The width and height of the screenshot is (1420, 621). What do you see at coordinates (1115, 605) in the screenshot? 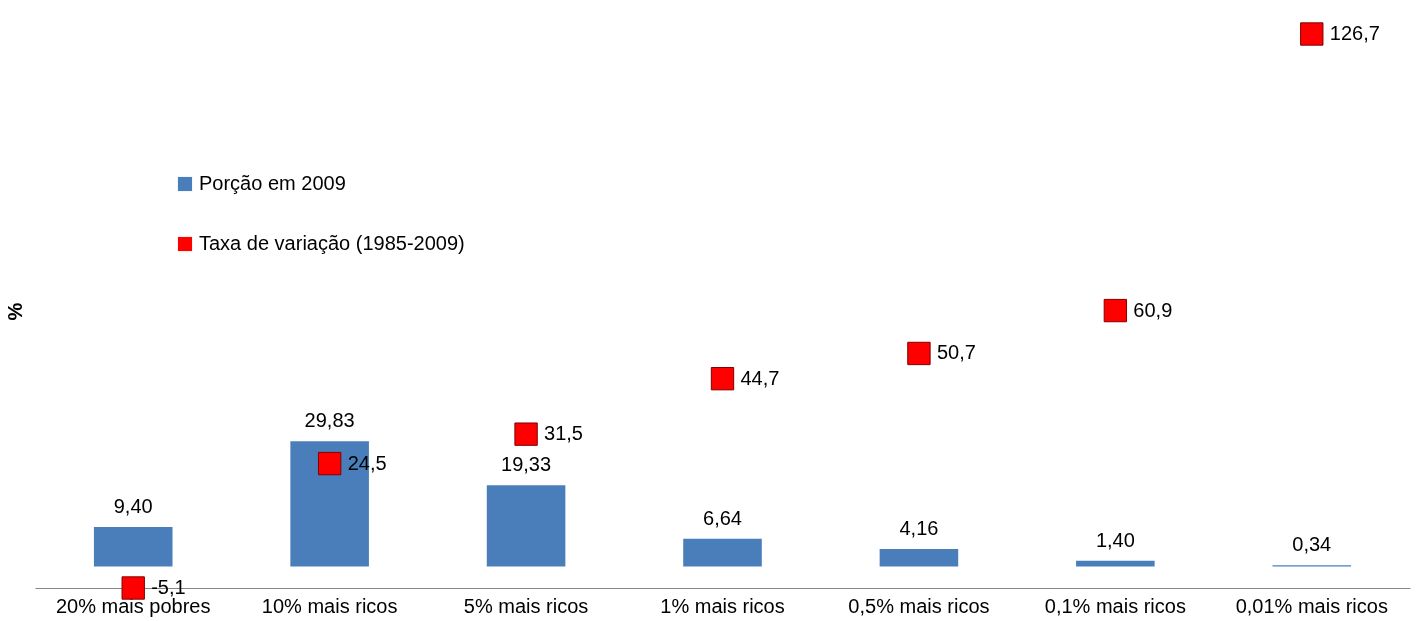
I see `x-tick-label: 0,1% mais ricos` at bounding box center [1115, 605].